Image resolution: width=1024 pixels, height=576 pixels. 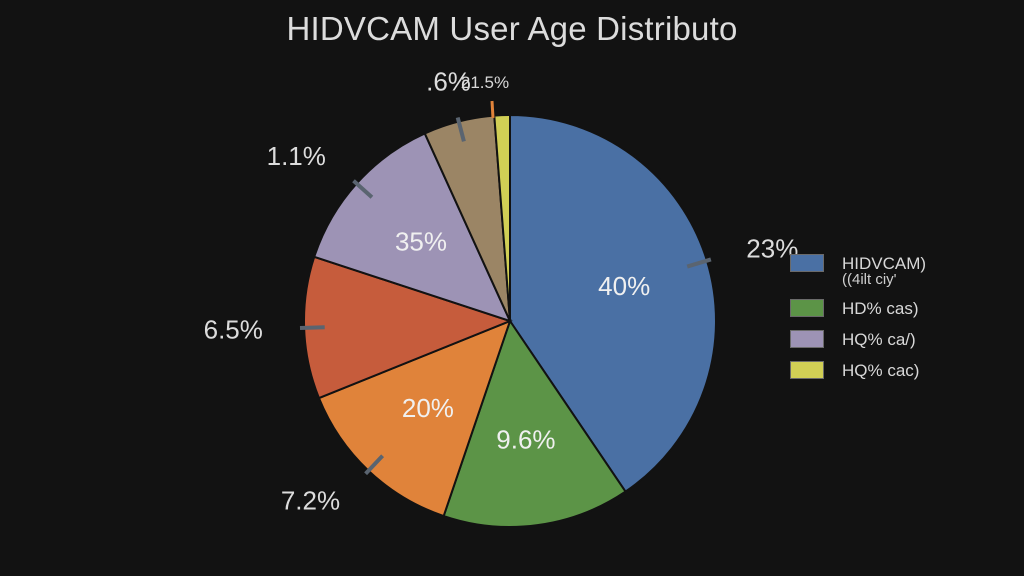 I want to click on slice-outer-label-6: .6%, so click(x=448, y=82).